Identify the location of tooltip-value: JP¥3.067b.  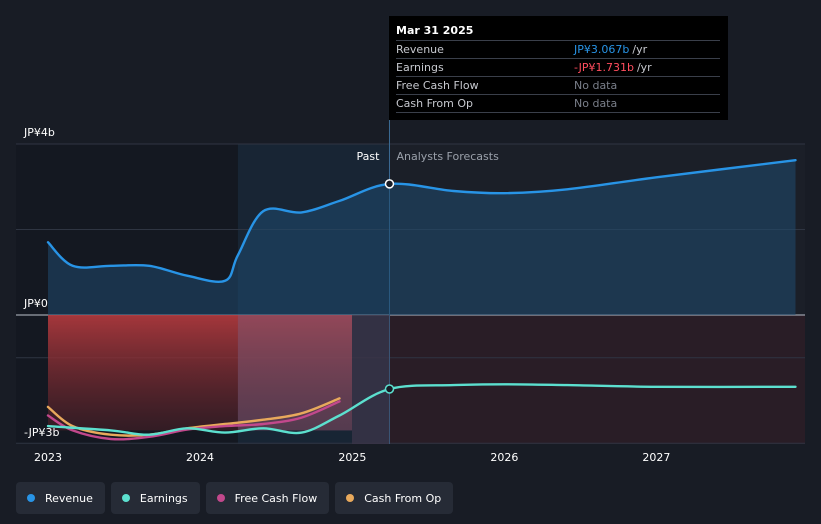
(602, 49).